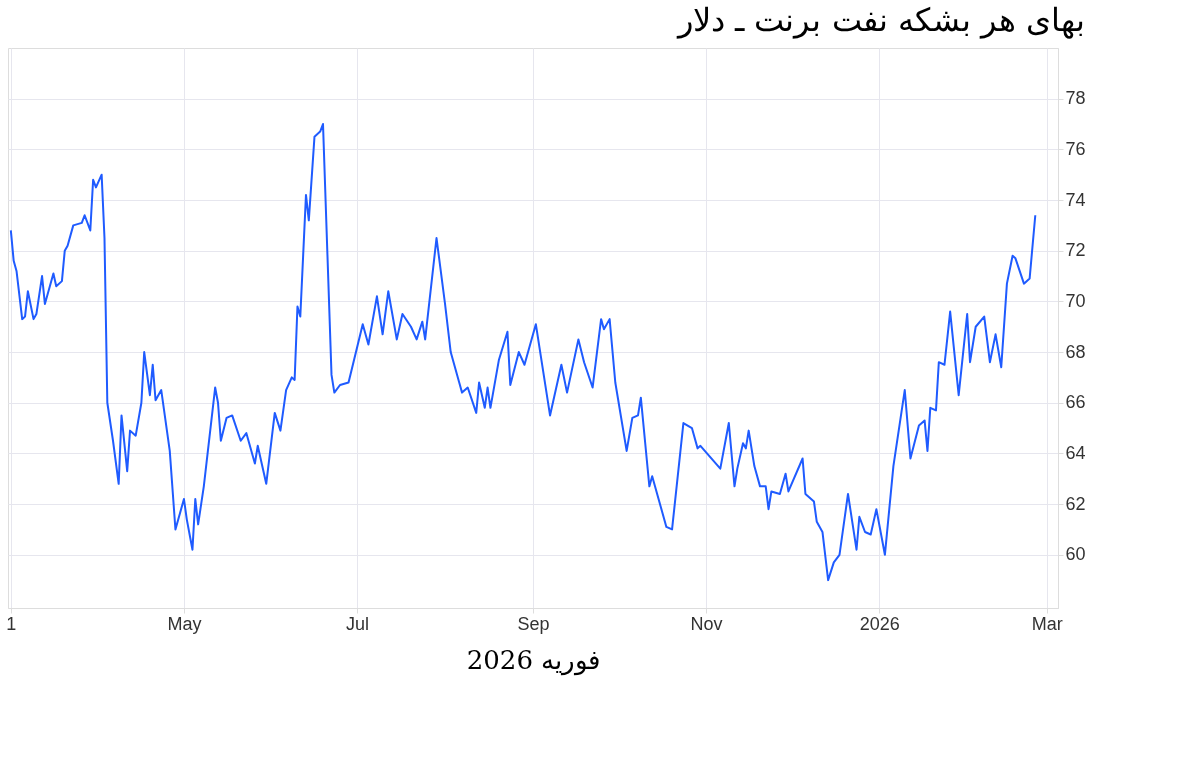 The height and width of the screenshot is (780, 1200). I want to click on x-axis-title: فوریه 2026, so click(533, 660).